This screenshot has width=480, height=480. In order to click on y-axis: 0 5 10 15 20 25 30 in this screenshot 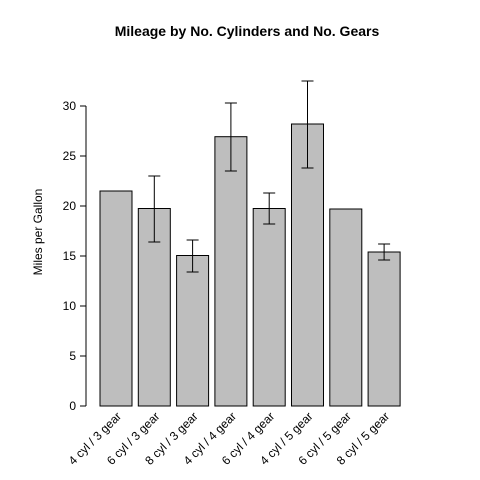, I will do `click(75, 256)`.